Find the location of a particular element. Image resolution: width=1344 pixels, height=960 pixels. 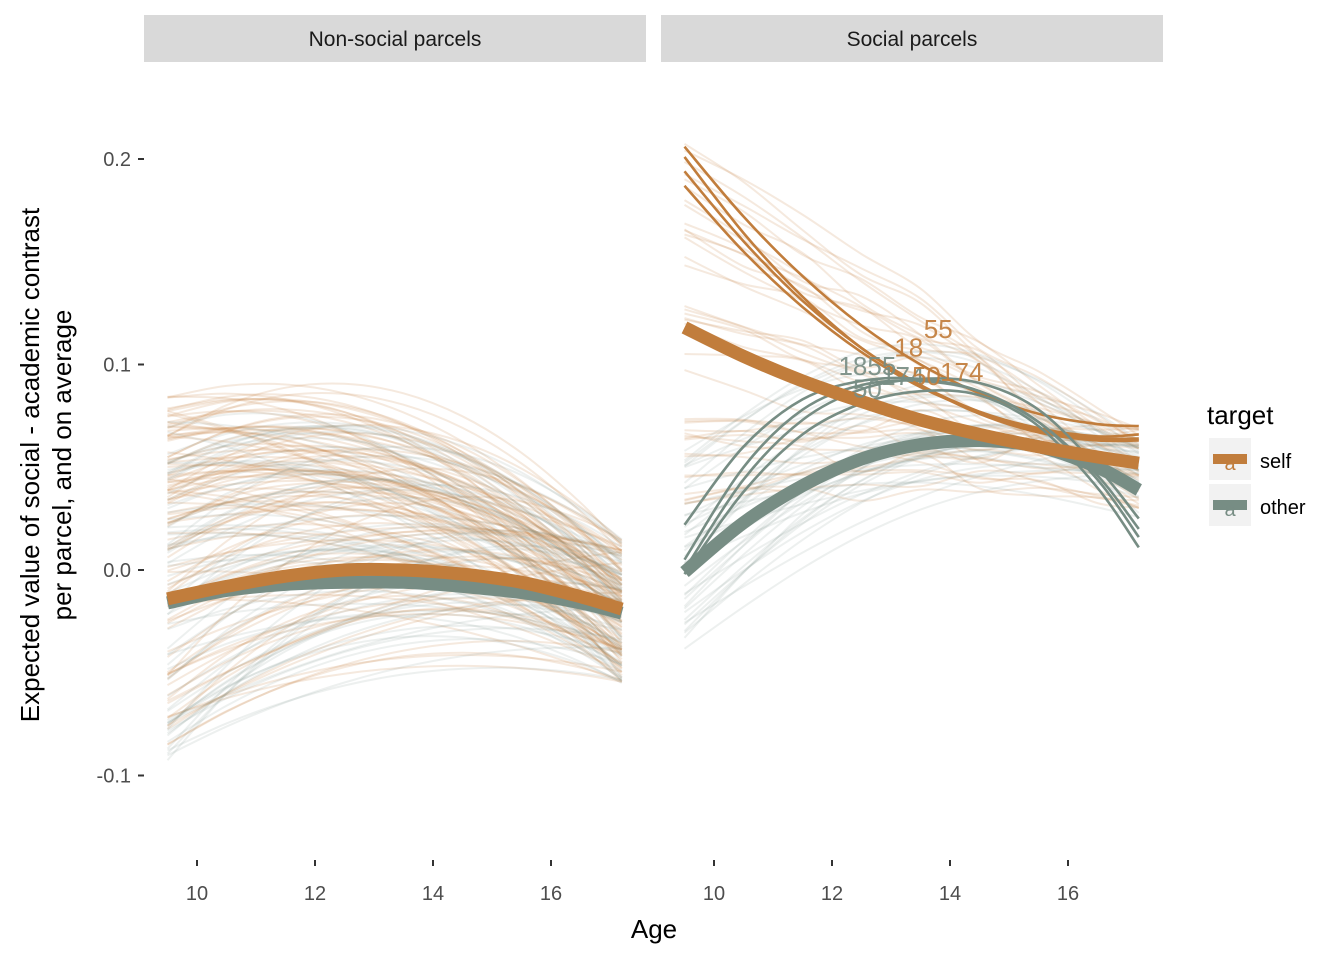

y-axis: 0.2 0.1 0.0 -0.1 is located at coordinates (120, 468).